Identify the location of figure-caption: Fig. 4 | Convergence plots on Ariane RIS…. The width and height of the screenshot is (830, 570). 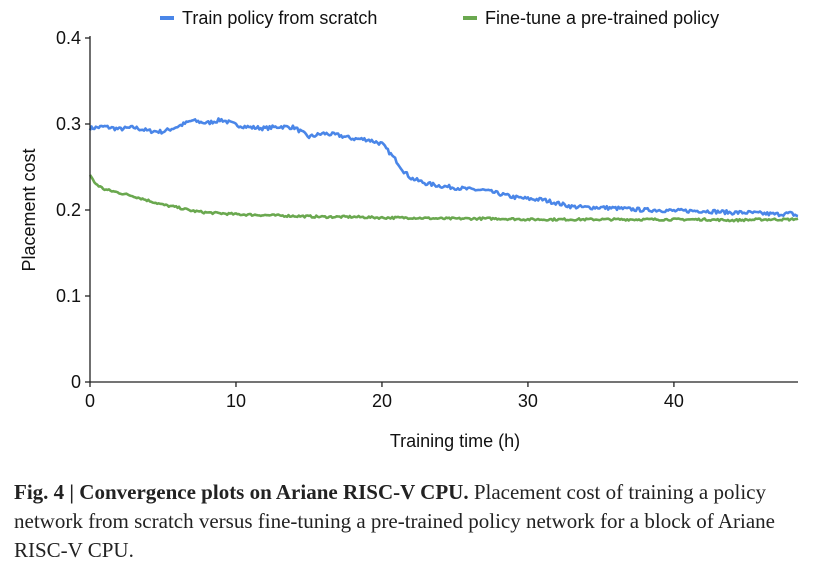
(414, 521).